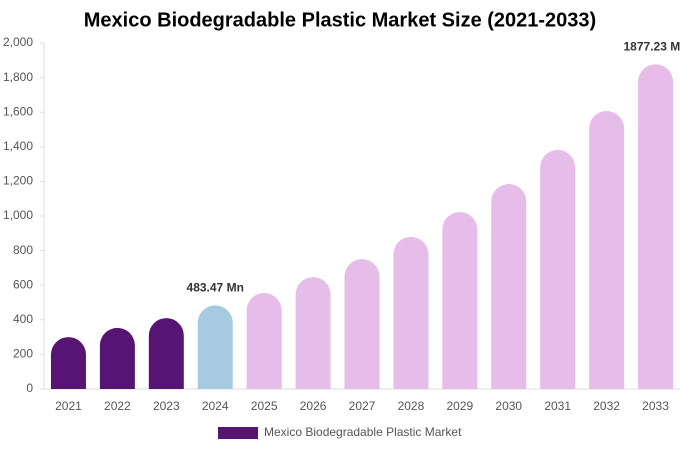 This screenshot has width=680, height=450. Describe the element at coordinates (362, 406) in the screenshot. I see `x-tick-label: 2027` at that location.